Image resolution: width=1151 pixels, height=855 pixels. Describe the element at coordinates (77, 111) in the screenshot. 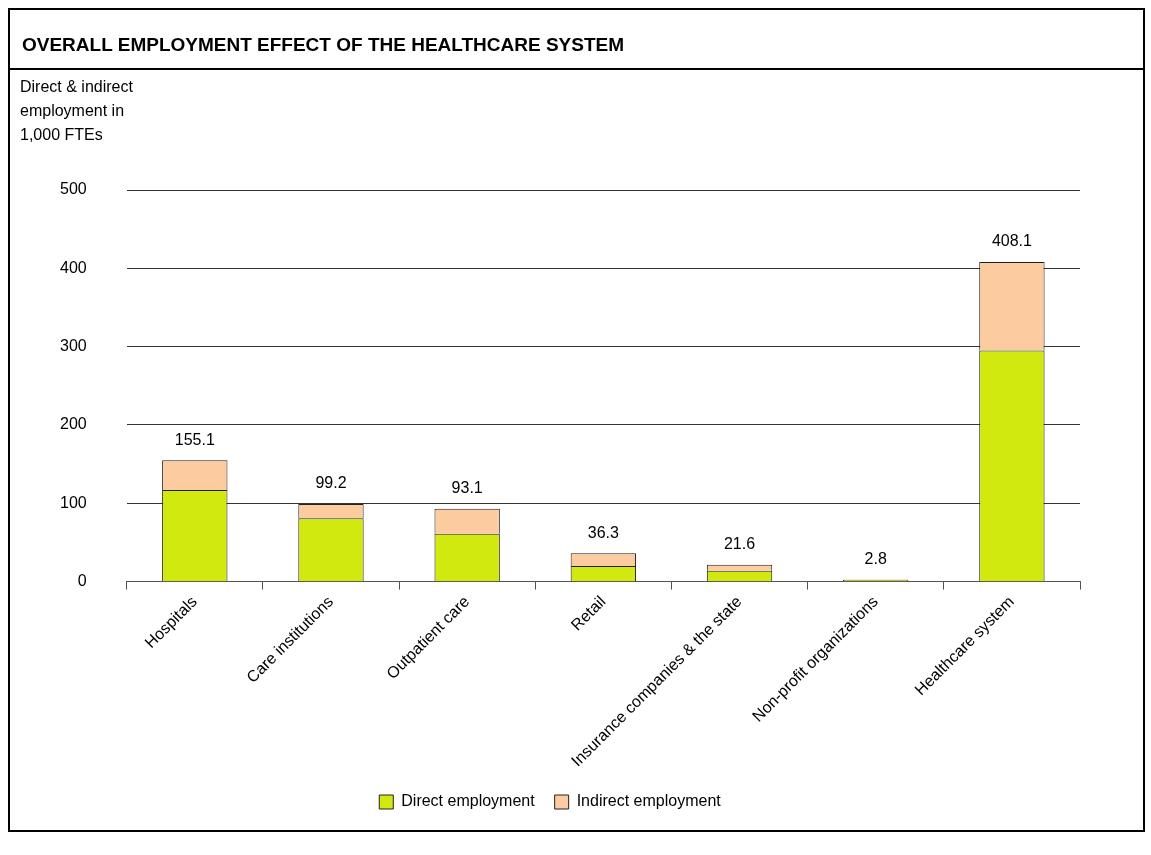

I see `y-axis-title: Direct & indirect employment in 1,000 FTEs` at that location.